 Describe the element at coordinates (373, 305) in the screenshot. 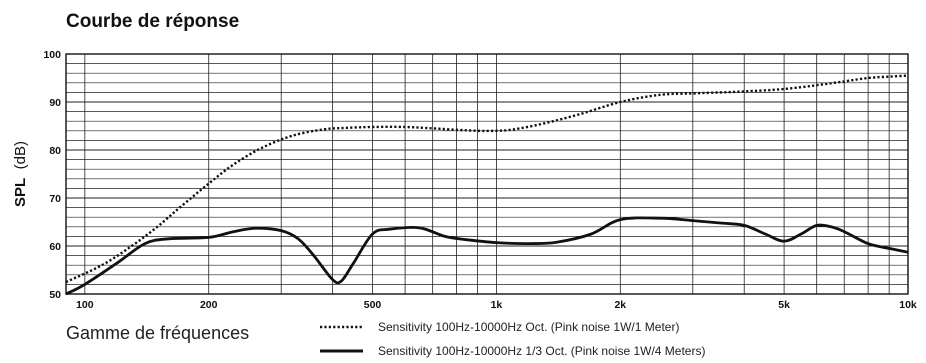

I see `x-tick-label: 500` at that location.